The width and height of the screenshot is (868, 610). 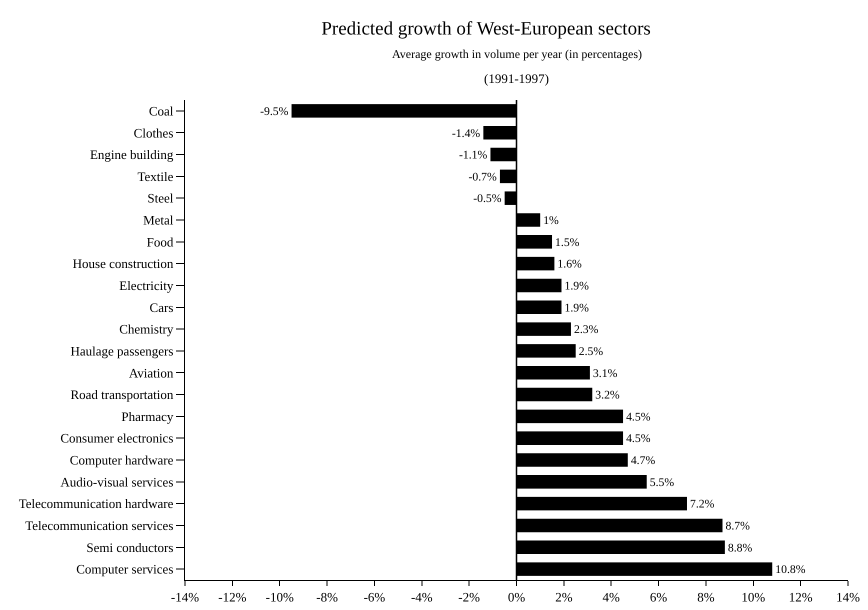 What do you see at coordinates (154, 132) in the screenshot?
I see `y-tick-label: Clothes` at bounding box center [154, 132].